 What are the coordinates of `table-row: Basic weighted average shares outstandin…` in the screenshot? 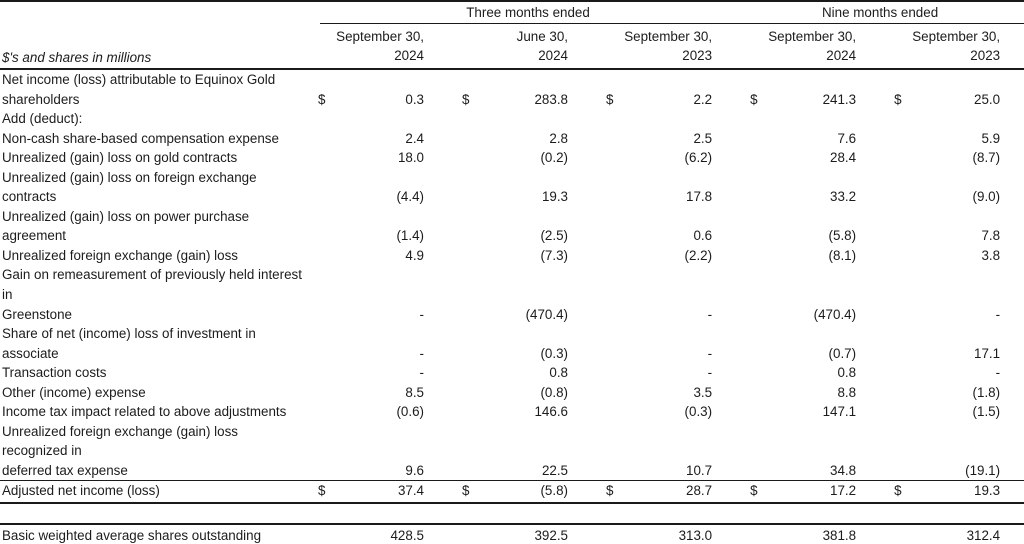 It's located at (512, 533).